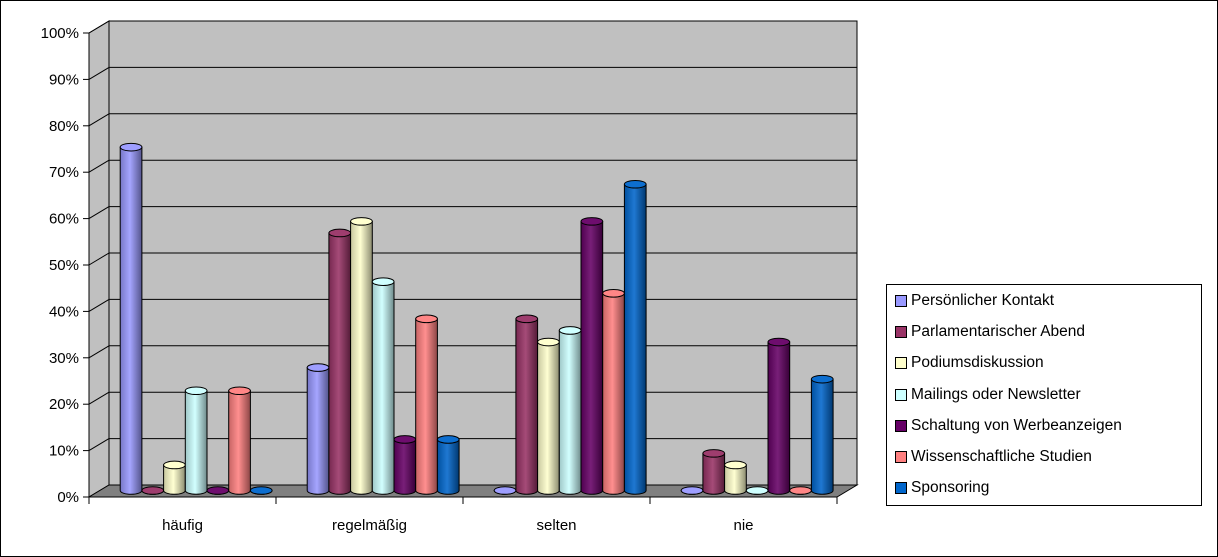 The height and width of the screenshot is (557, 1218). What do you see at coordinates (64, 172) in the screenshot?
I see `y-tick-label: 70%` at bounding box center [64, 172].